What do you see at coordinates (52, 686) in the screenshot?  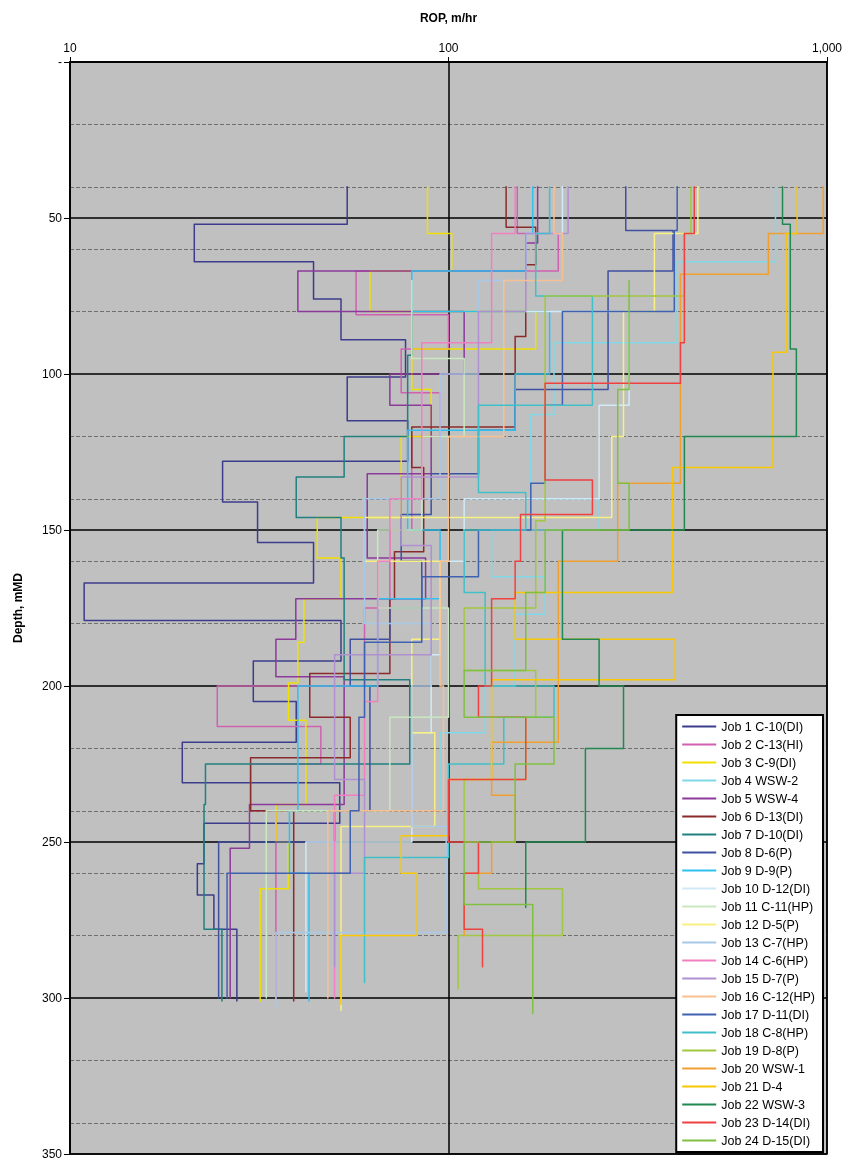 I see `y-tick-label: 200` at bounding box center [52, 686].